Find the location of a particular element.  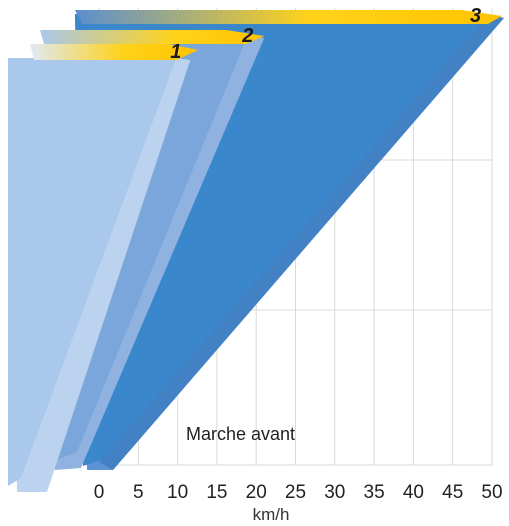

x-axis-label: km/h is located at coordinates (271, 514).